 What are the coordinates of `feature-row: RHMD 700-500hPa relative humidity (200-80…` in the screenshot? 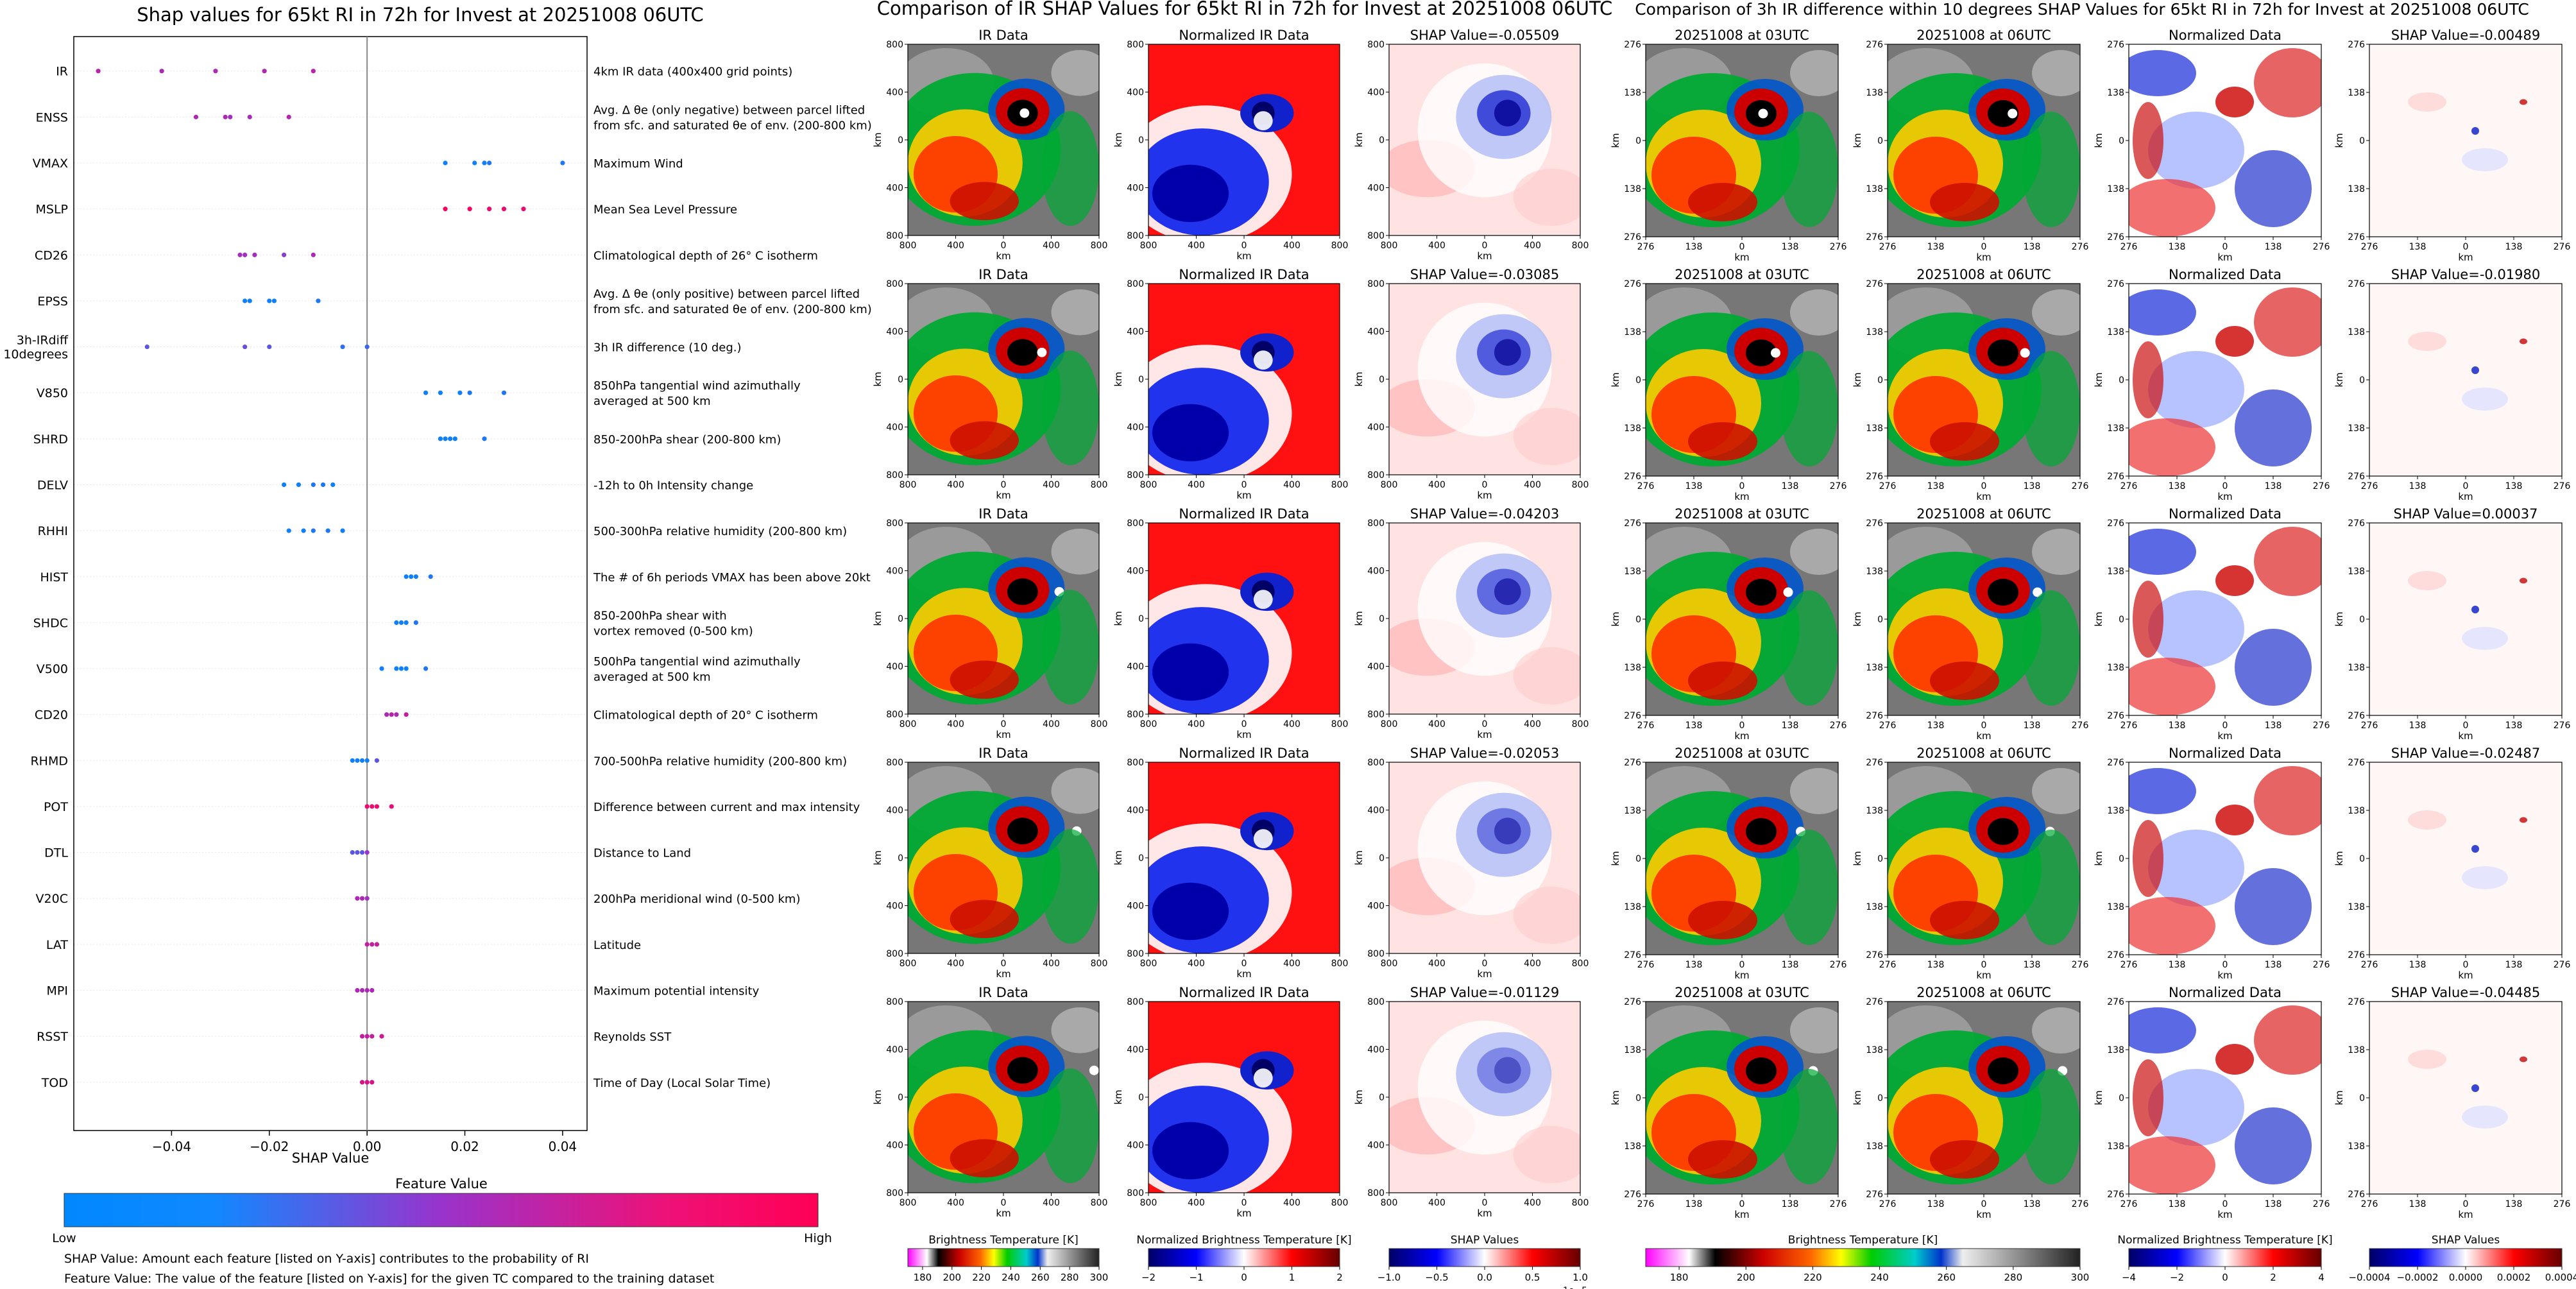 It's located at (438, 761).